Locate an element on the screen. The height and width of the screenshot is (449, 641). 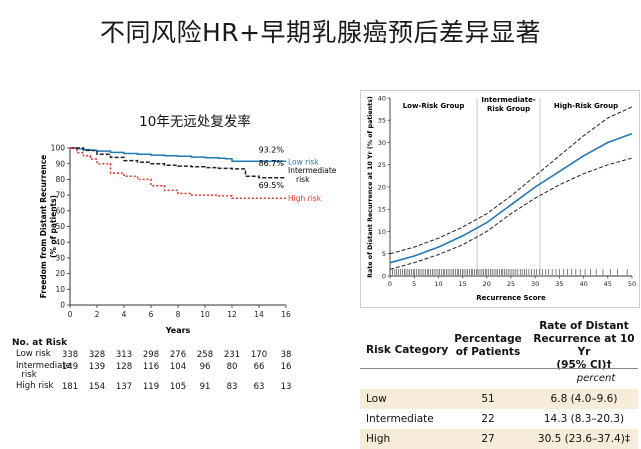
col-header-percentage: Percentage of Patients is located at coordinates (488, 345).